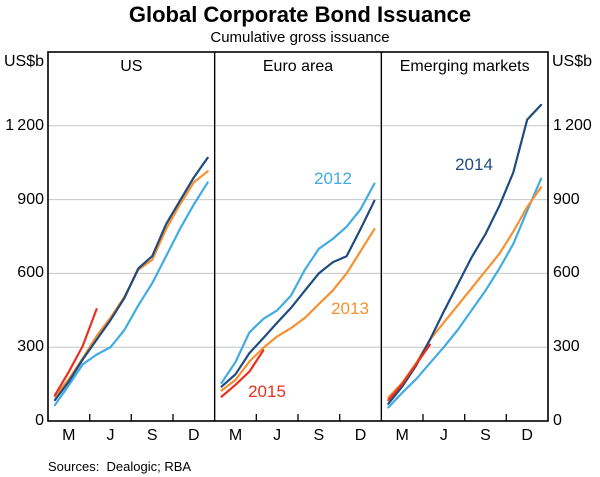 This screenshot has width=600, height=477. I want to click on y-tick-label-left: 0, so click(39, 420).